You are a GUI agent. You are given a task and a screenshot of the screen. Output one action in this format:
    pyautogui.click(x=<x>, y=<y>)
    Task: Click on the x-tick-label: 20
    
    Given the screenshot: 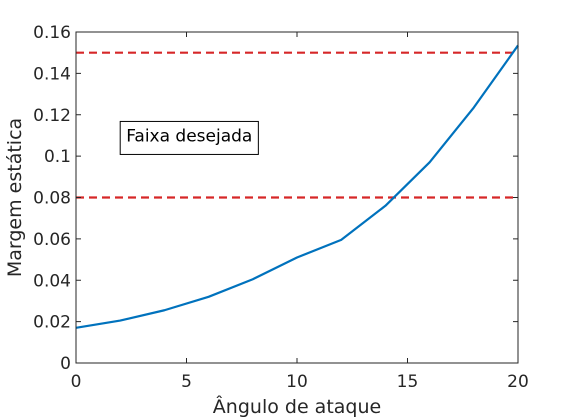 What is the action you would take?
    pyautogui.click(x=518, y=382)
    